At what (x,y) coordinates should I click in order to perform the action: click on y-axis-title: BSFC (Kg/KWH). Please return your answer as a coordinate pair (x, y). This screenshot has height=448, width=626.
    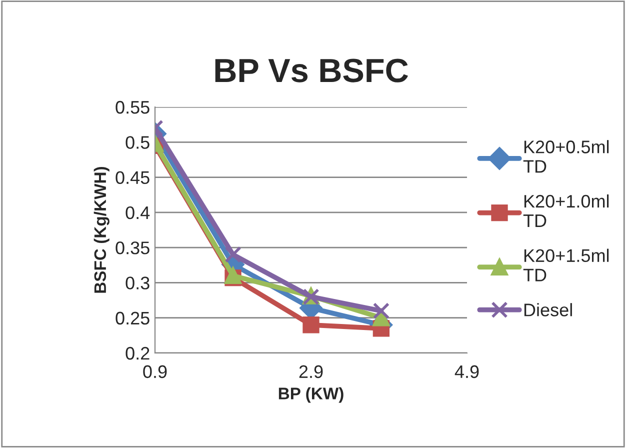
    Looking at the image, I should click on (102, 229).